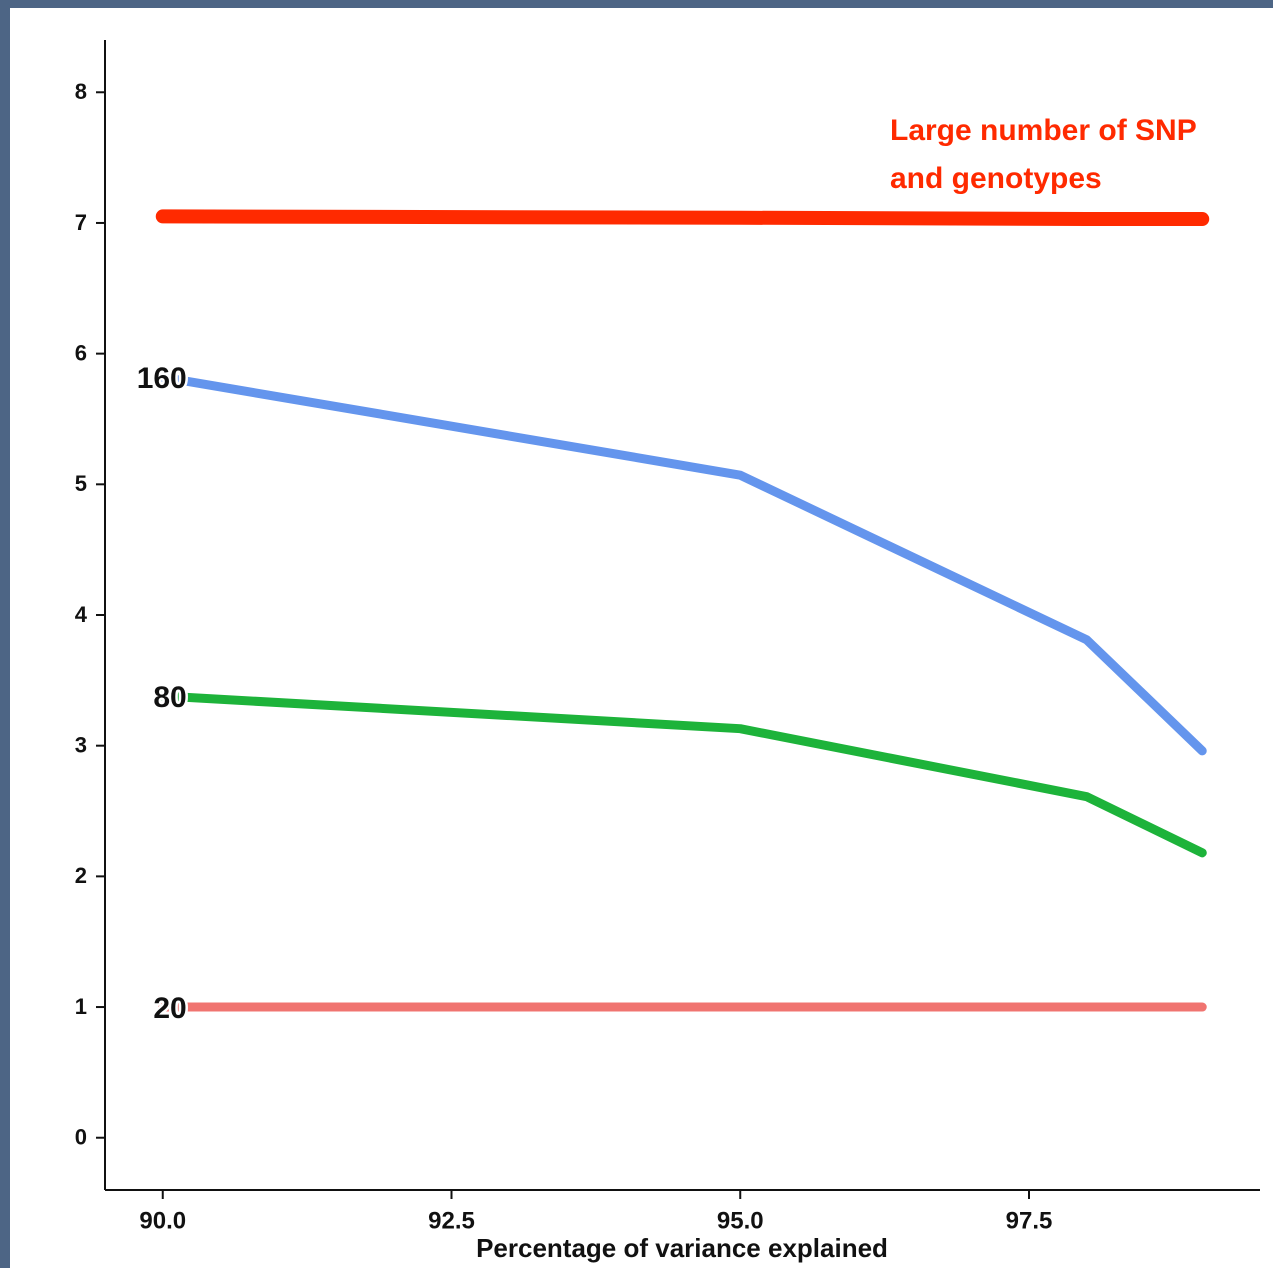 This screenshot has height=1268, width=1273. I want to click on y-tick-label: 8, so click(81, 91).